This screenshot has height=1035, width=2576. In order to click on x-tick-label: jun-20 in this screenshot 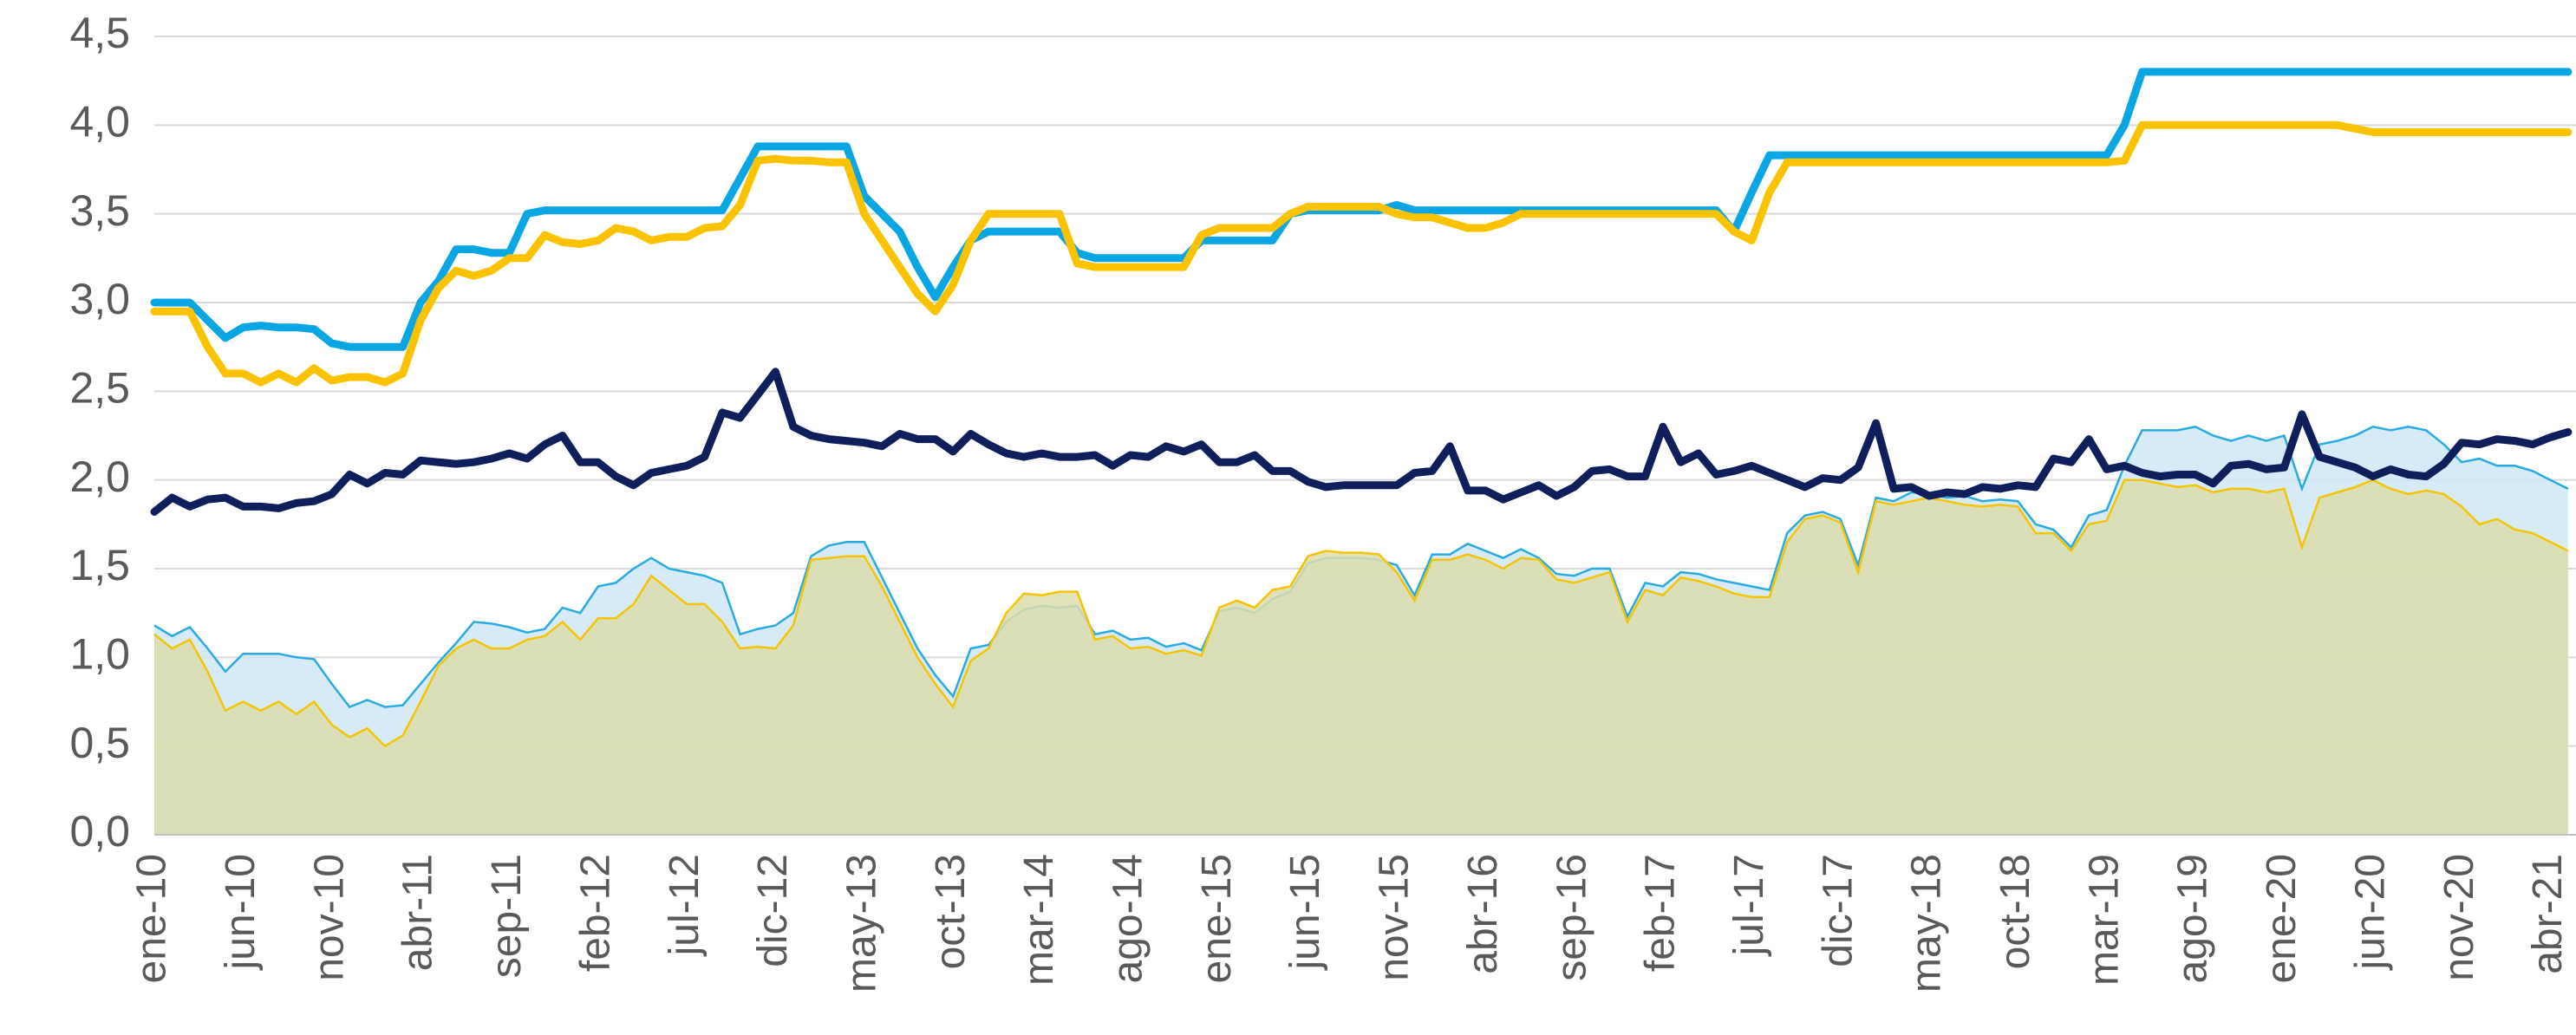, I will do `click(2370, 912)`.